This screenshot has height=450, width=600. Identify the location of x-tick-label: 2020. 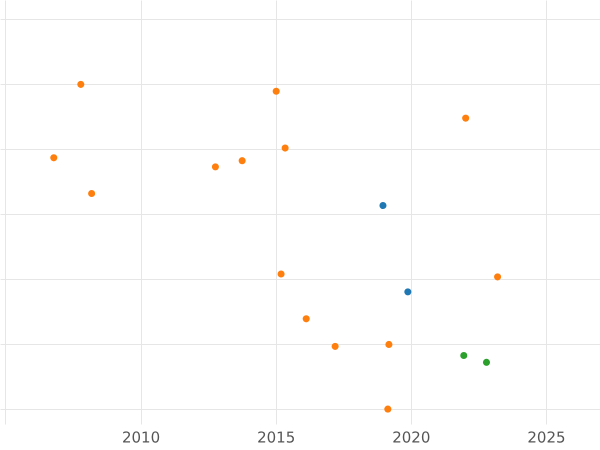
(411, 437).